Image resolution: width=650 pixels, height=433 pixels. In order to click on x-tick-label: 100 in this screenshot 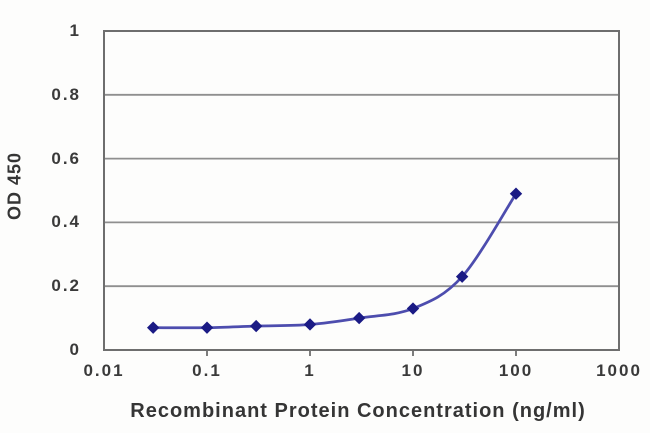, I will do `click(516, 370)`.